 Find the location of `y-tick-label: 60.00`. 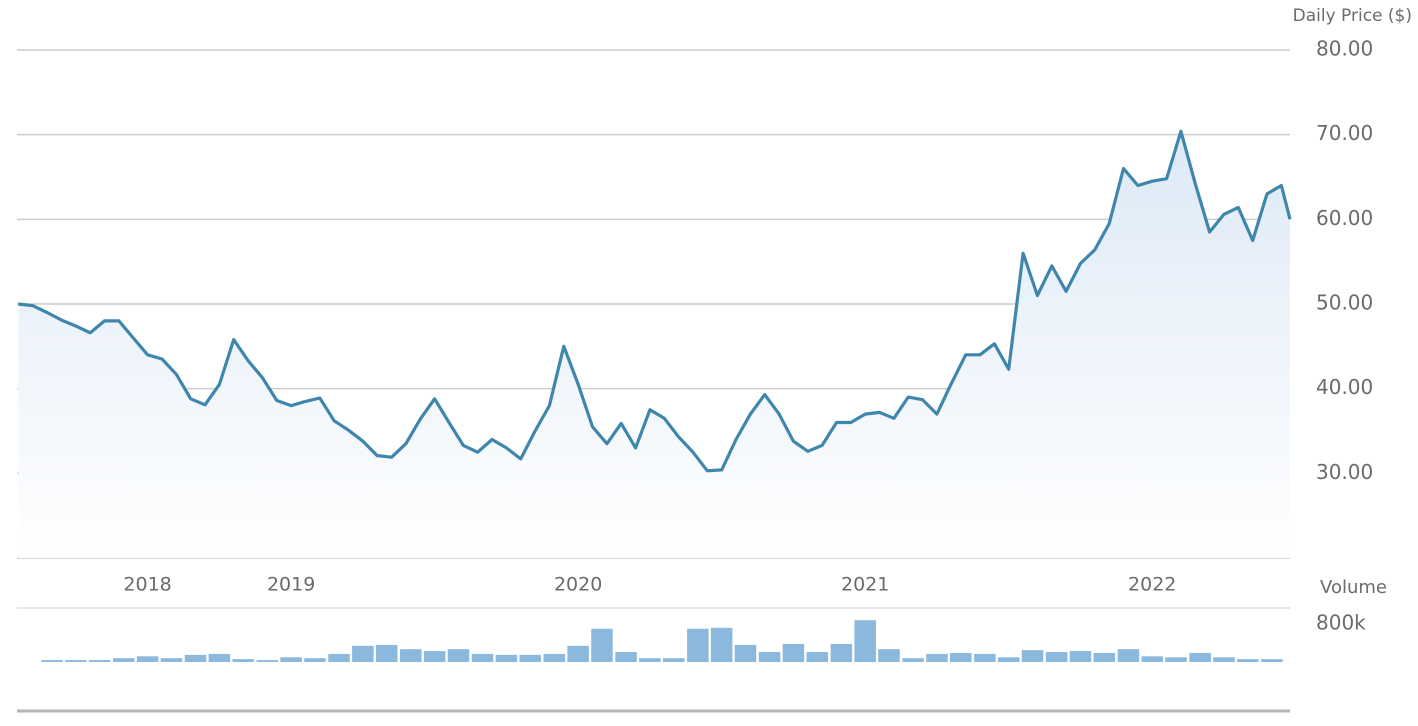

y-tick-label: 60.00 is located at coordinates (1344, 218).